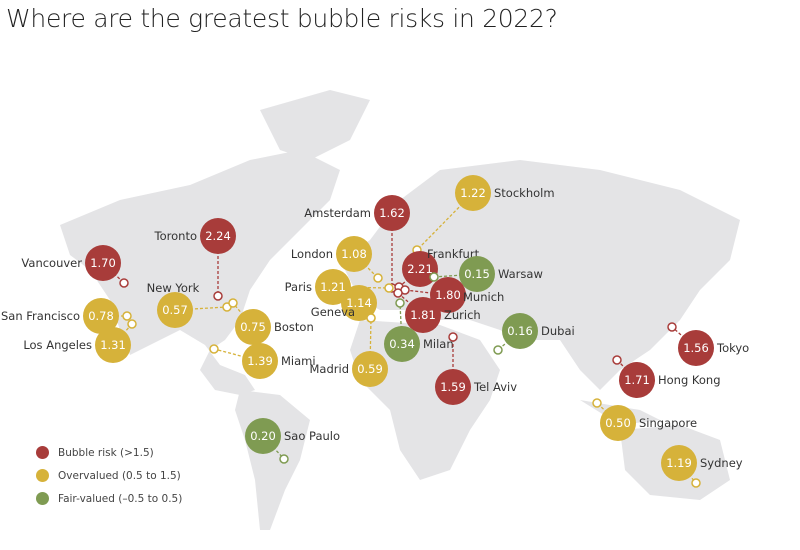 The height and width of the screenshot is (550, 800). What do you see at coordinates (57, 345) in the screenshot?
I see `city-label: Los Angeles` at bounding box center [57, 345].